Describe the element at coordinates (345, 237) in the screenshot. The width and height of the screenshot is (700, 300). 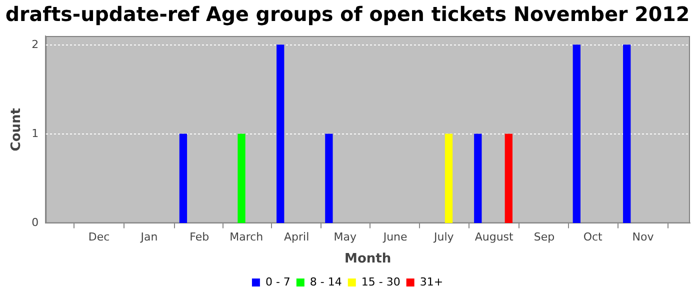
I see `x-tick-label: May` at that location.